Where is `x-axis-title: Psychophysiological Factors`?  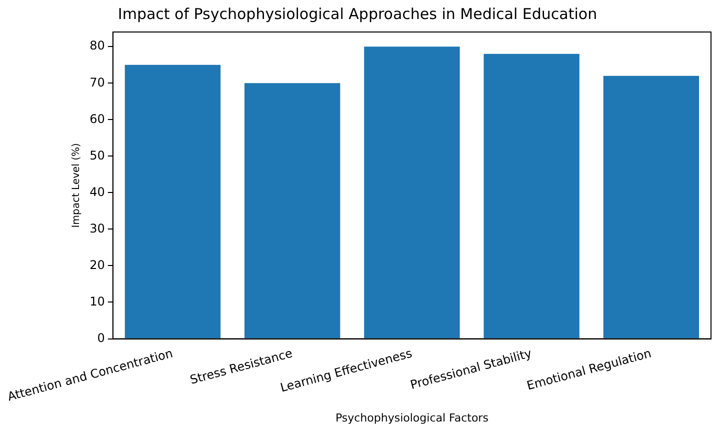 x-axis-title: Psychophysiological Factors is located at coordinates (412, 417).